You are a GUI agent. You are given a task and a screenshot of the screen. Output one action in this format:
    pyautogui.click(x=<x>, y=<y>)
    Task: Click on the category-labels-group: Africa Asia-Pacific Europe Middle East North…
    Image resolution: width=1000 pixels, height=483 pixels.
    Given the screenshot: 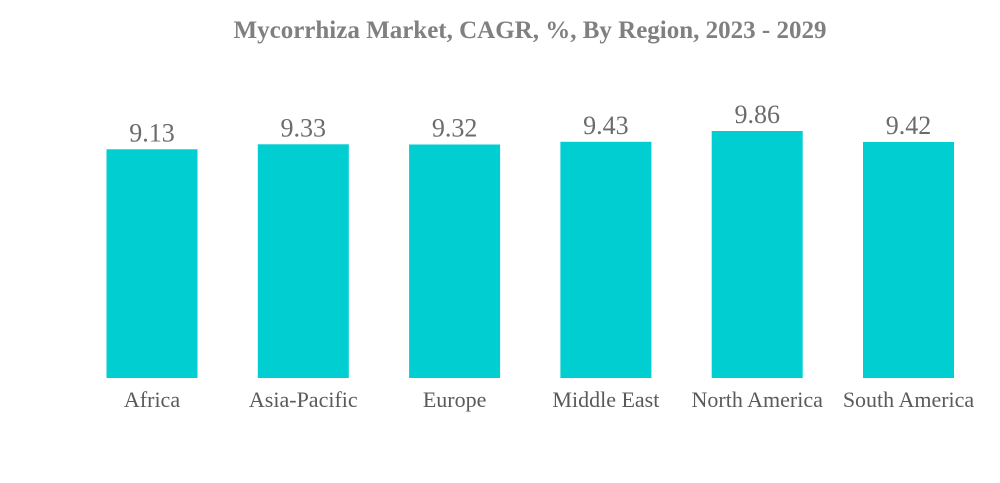 What is the action you would take?
    pyautogui.click(x=549, y=399)
    